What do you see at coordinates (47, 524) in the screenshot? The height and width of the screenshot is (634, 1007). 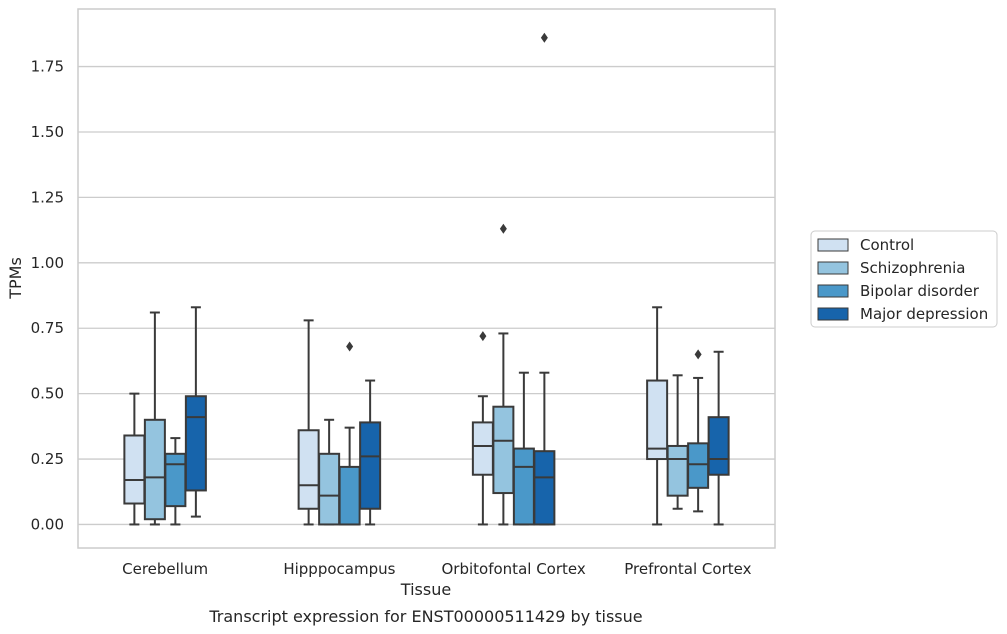 I see `y-tick-label: 0.00` at bounding box center [47, 524].